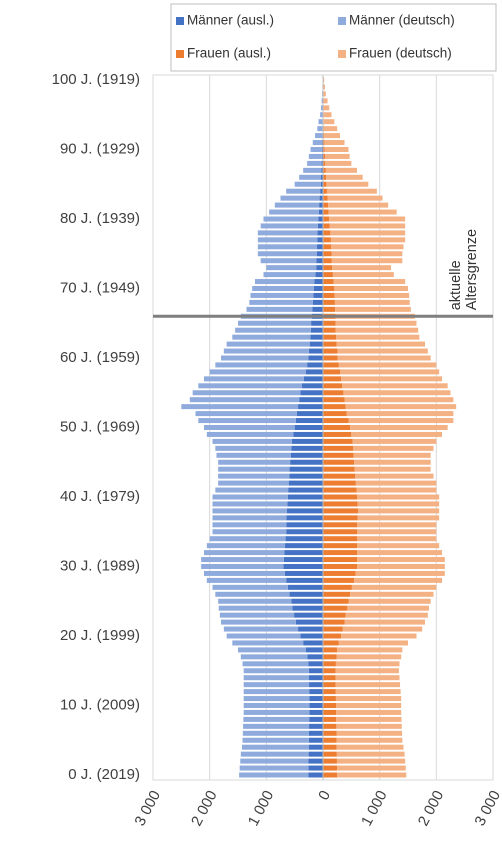  What do you see at coordinates (486, 808) in the screenshot?
I see `x-tick-label: 3 000` at bounding box center [486, 808].